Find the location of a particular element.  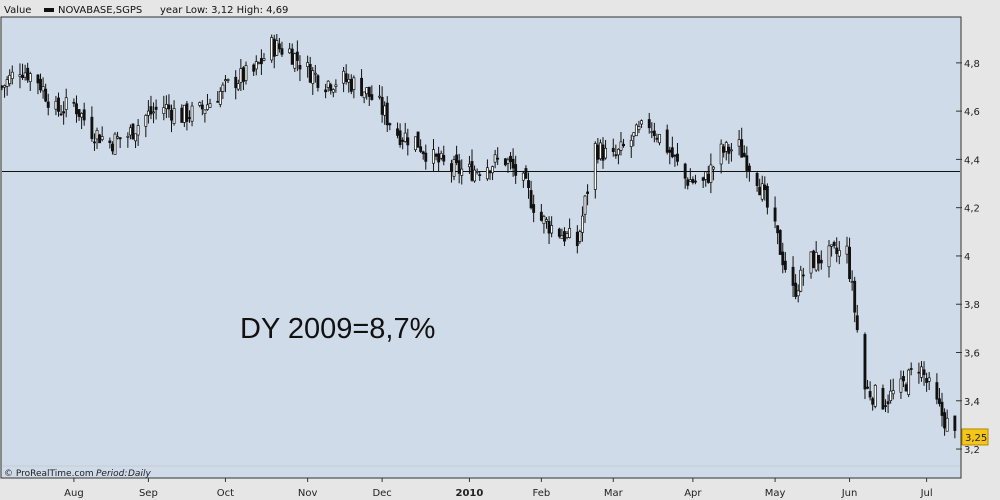

header-year-range: year Low: 3,12 High: 4,69 is located at coordinates (224, 10).